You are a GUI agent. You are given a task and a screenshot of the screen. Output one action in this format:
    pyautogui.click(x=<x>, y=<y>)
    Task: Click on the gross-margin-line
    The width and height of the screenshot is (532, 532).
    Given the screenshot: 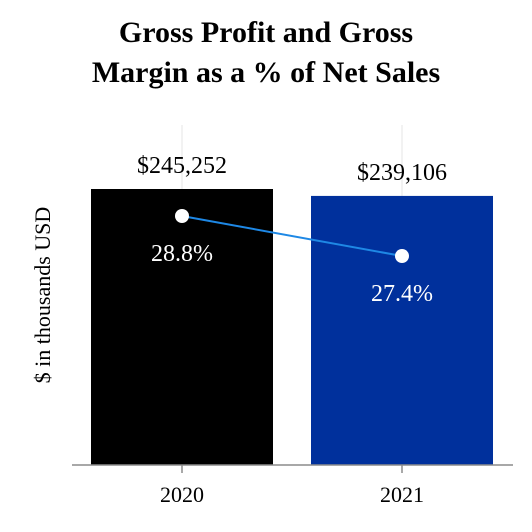 What is the action you would take?
    pyautogui.click(x=292, y=236)
    